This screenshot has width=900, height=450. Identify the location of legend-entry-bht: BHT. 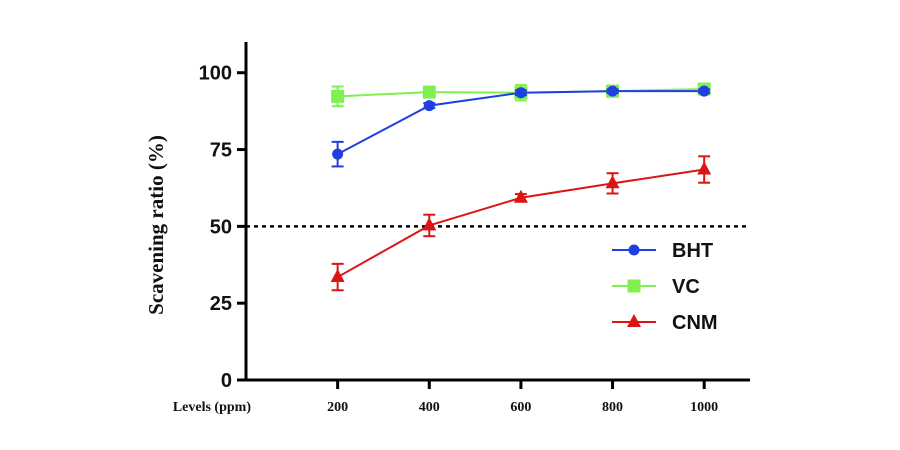
(662, 251).